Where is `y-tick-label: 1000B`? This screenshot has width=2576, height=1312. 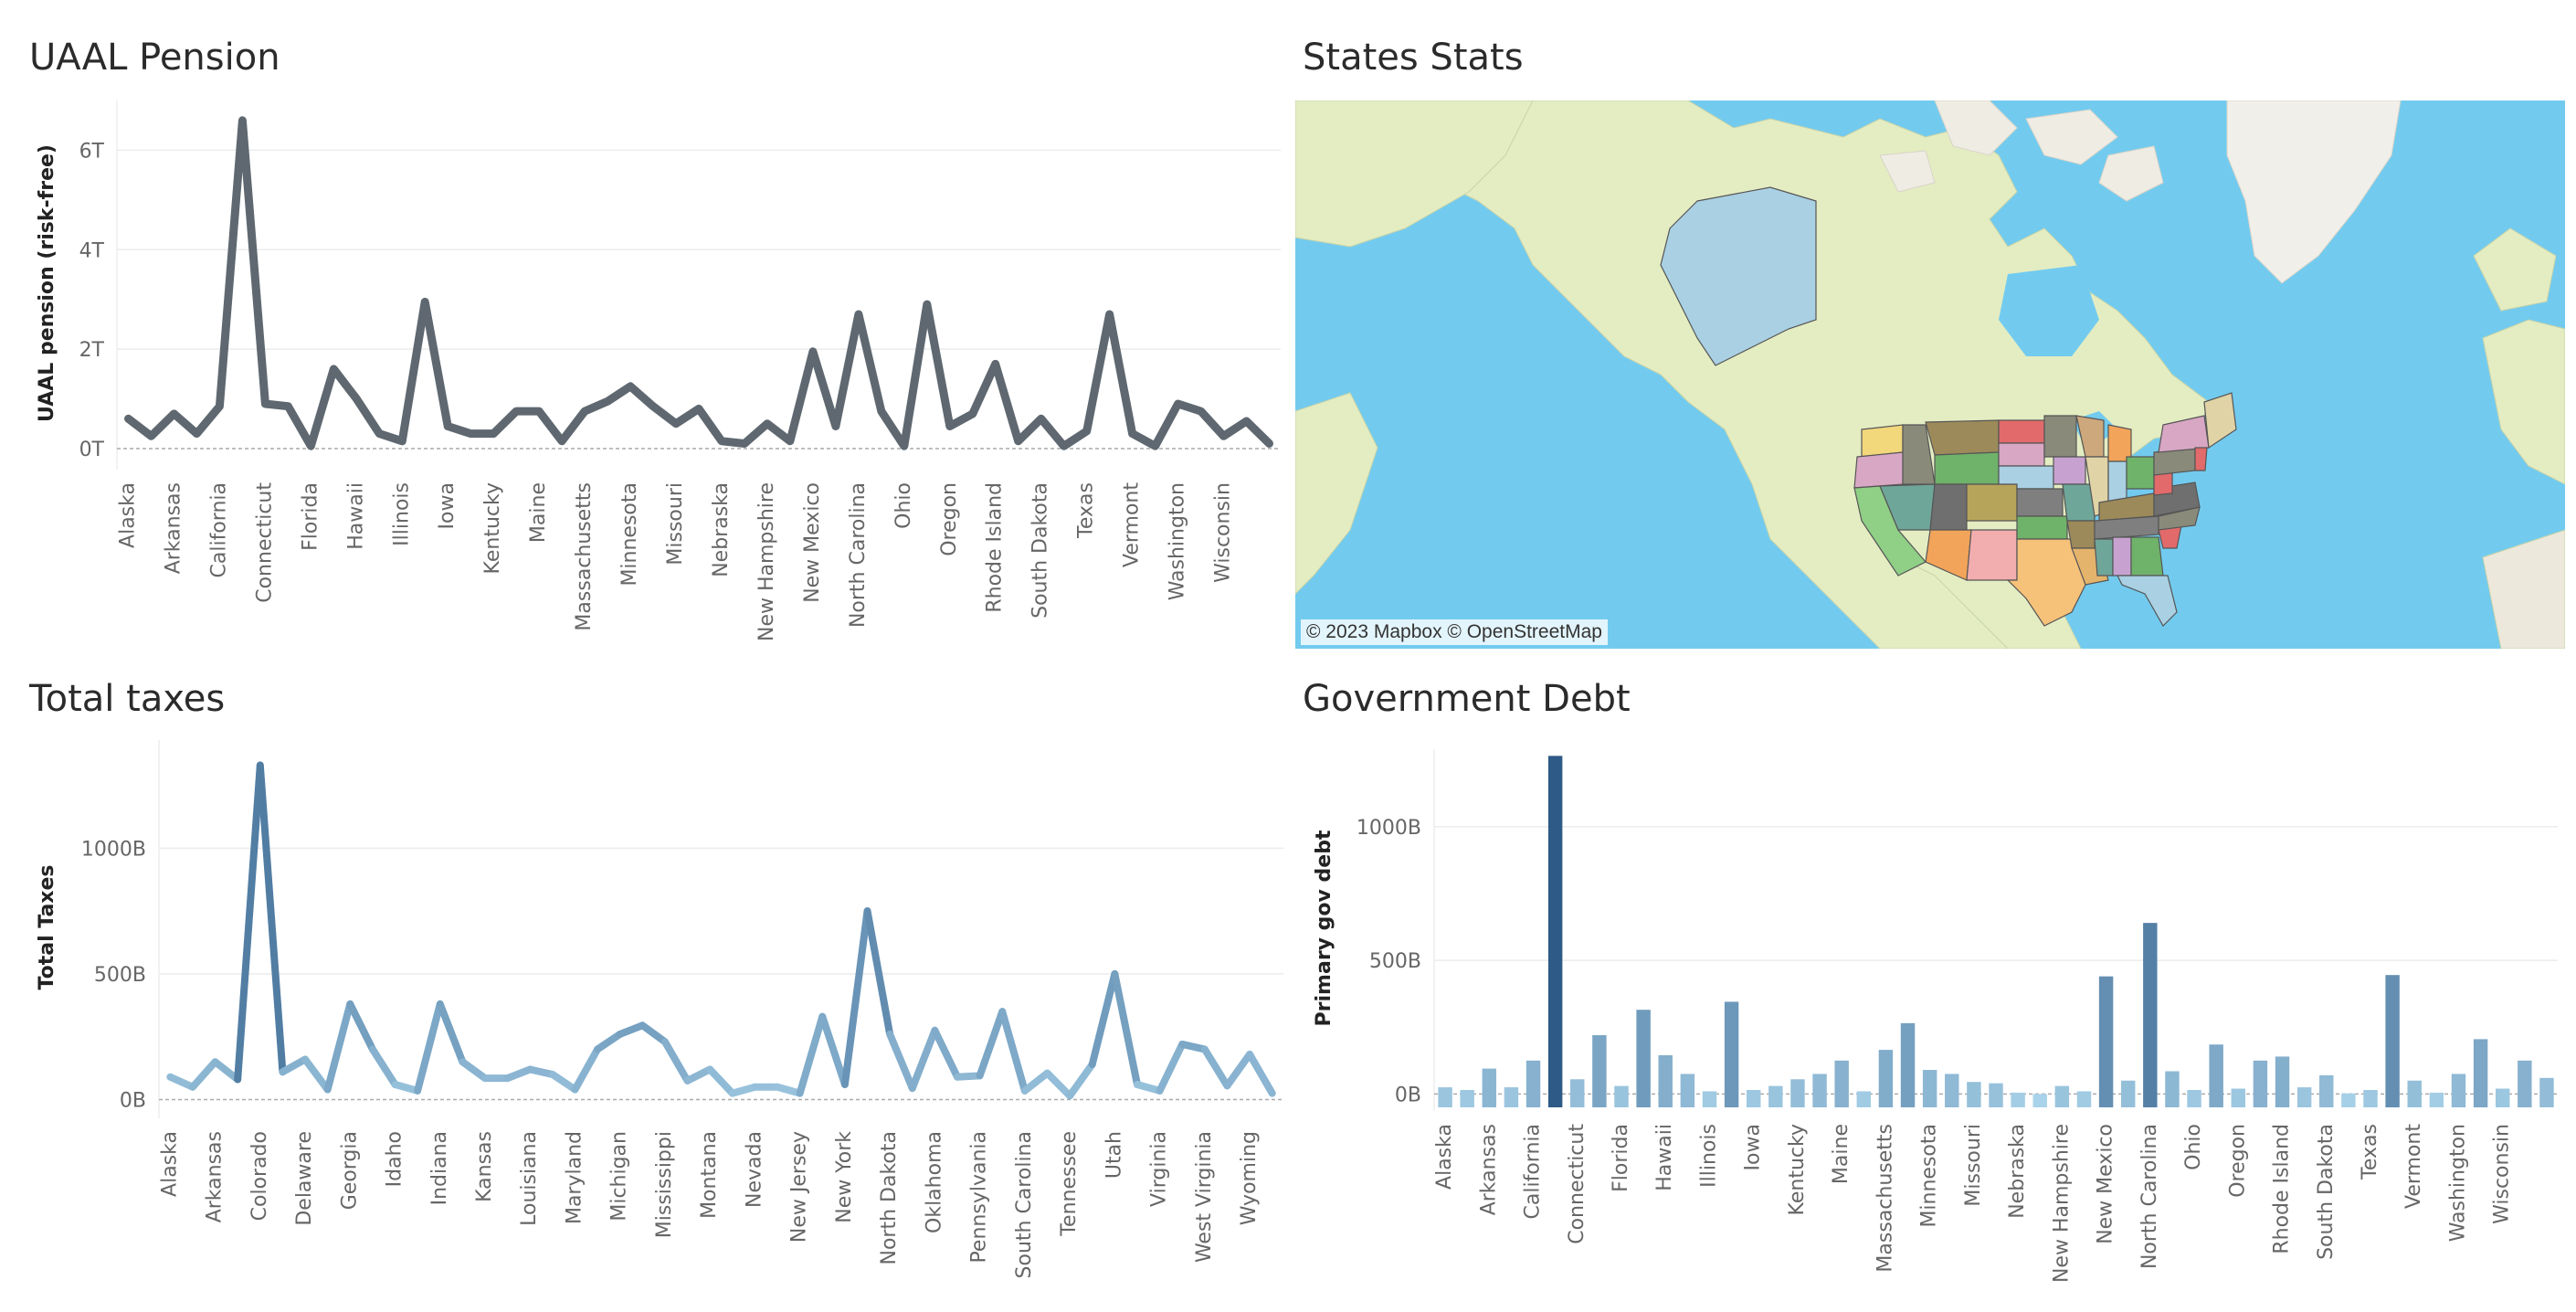
y-tick-label: 1000B is located at coordinates (113, 849).